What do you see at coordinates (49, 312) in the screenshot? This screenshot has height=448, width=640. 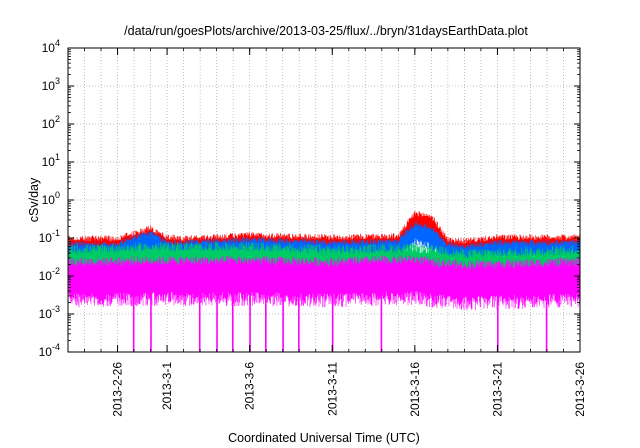 I see `y-tick-label: 10⁻³` at bounding box center [49, 312].